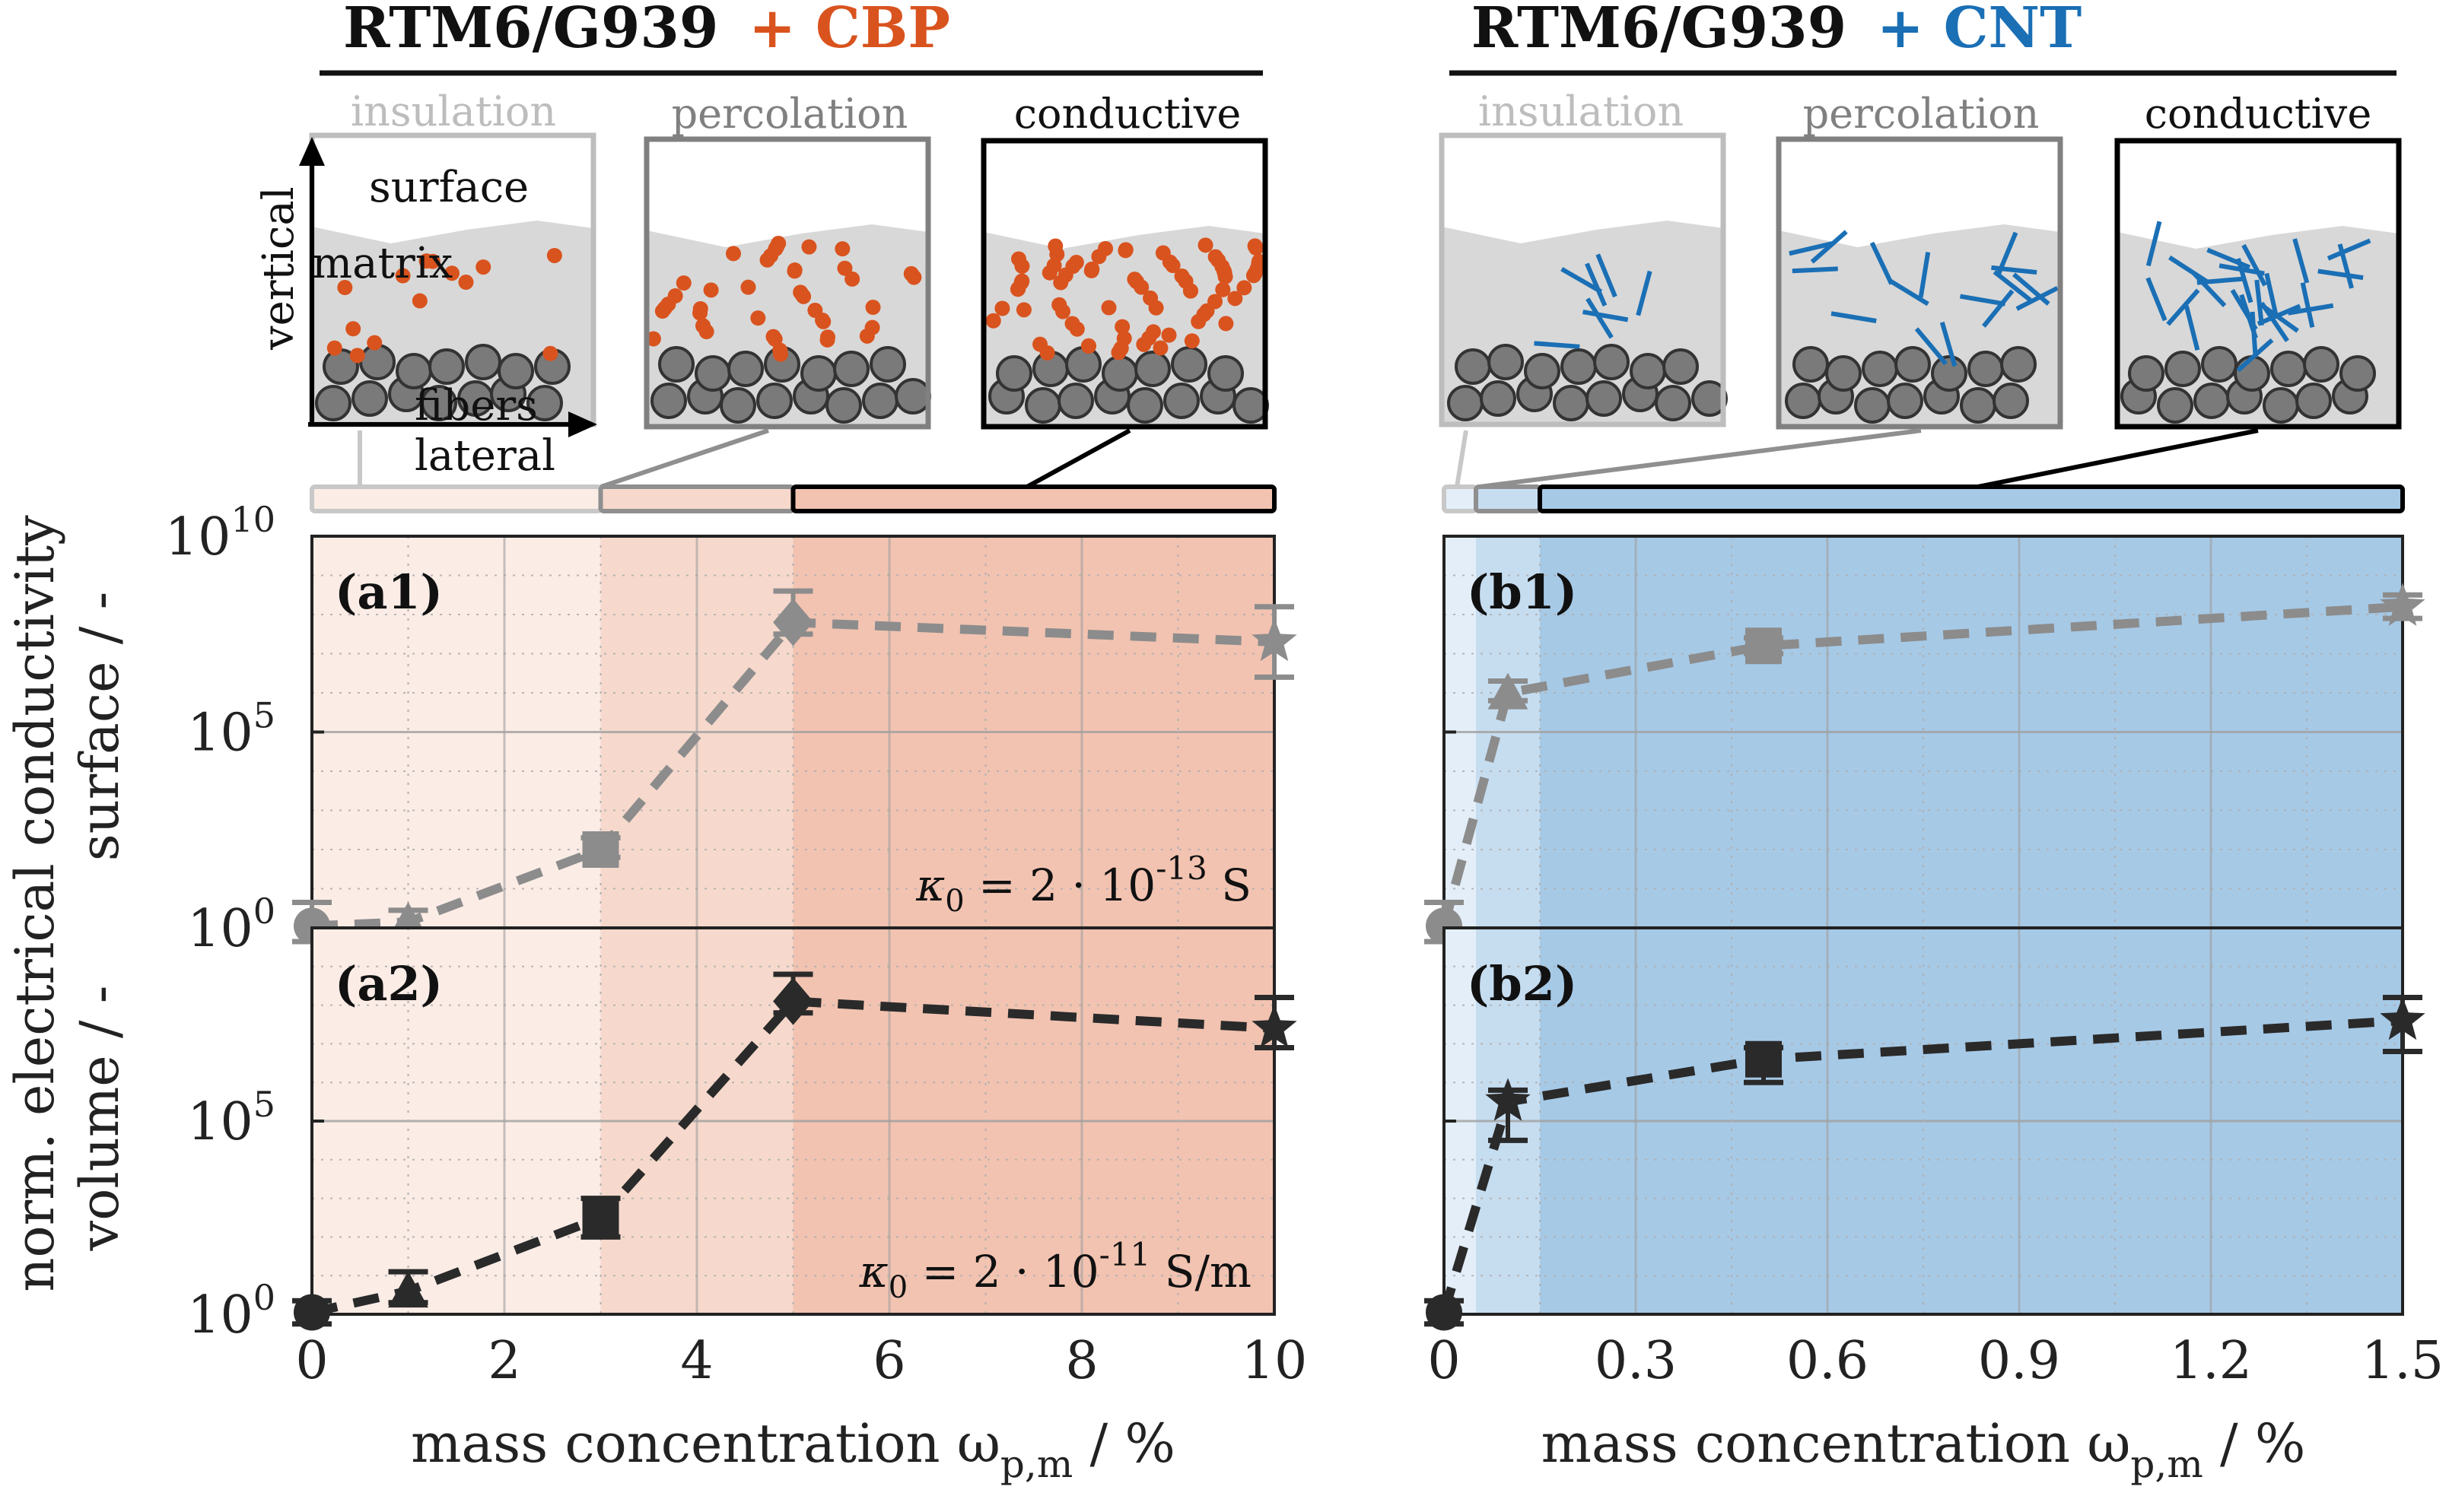 This screenshot has height=1512, width=2449. What do you see at coordinates (485, 456) in the screenshot?
I see `schematic-lateral-label: lateral` at bounding box center [485, 456].